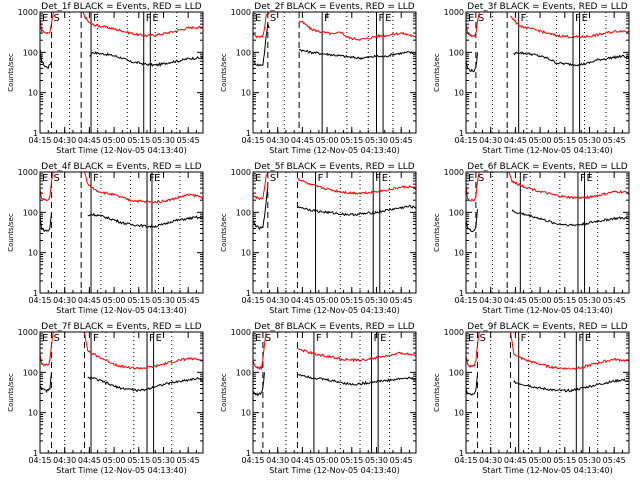 This screenshot has height=480, width=640. Describe the element at coordinates (334, 167) in the screenshot. I see `panel-title: Det_5f BLACK = Events, RED = LLD` at that location.